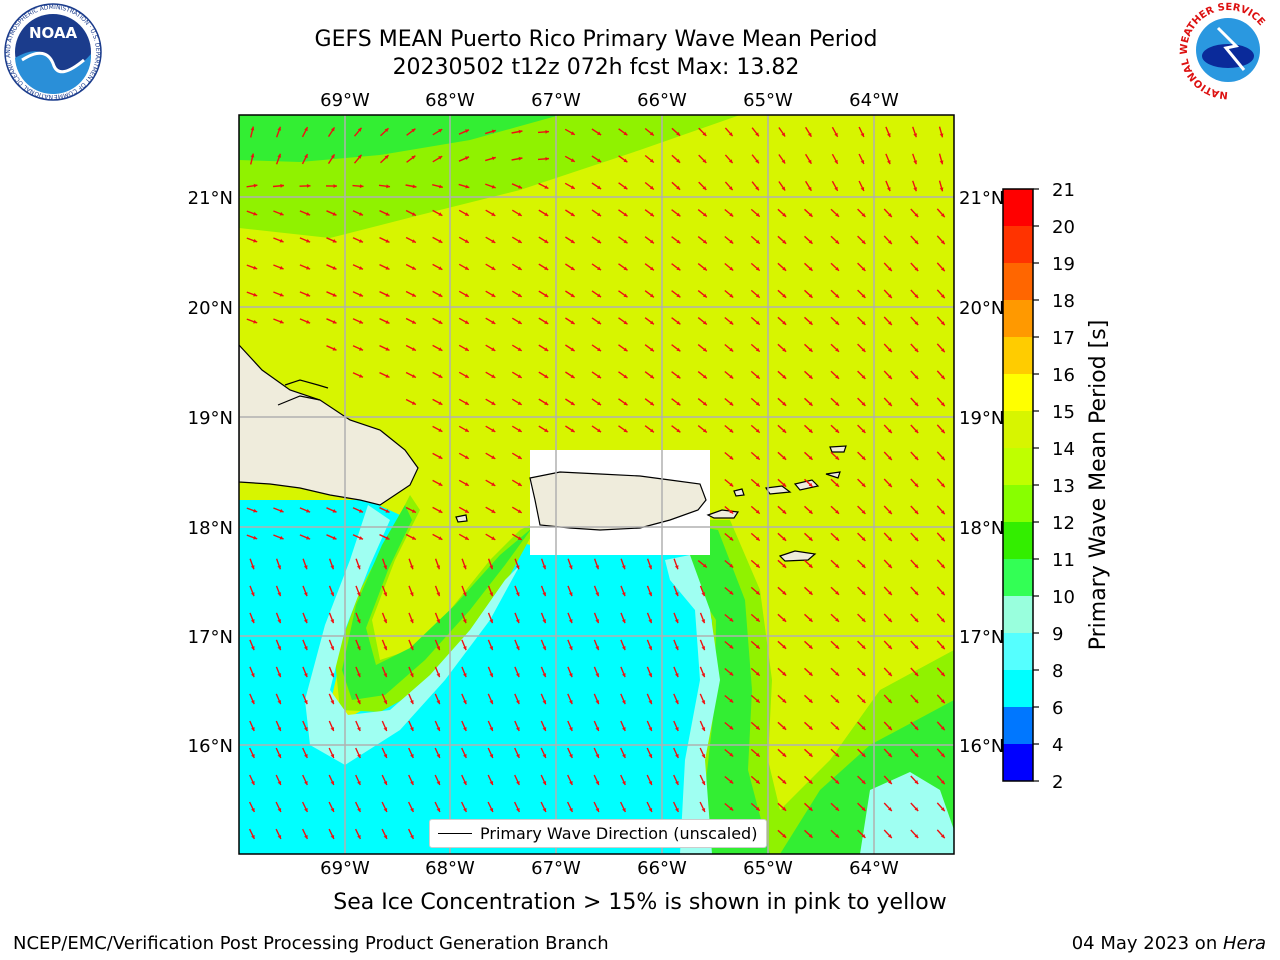  What do you see at coordinates (412, 635) in the screenshot?
I see `pale-cyan-band-west` at bounding box center [412, 635].